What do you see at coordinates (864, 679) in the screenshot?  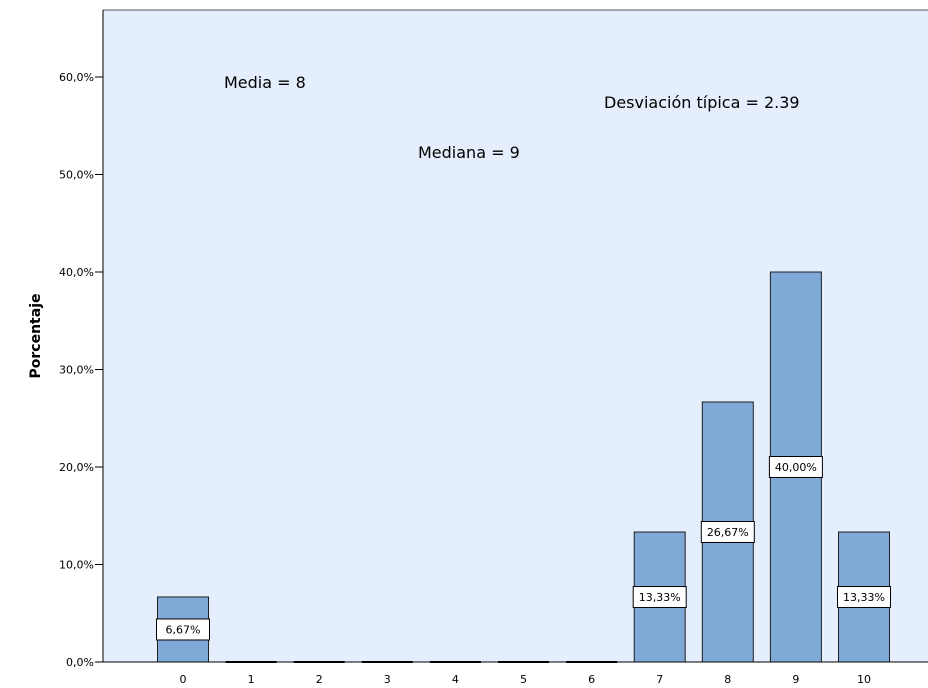 I see `x-tick-label: 10` at bounding box center [864, 679].